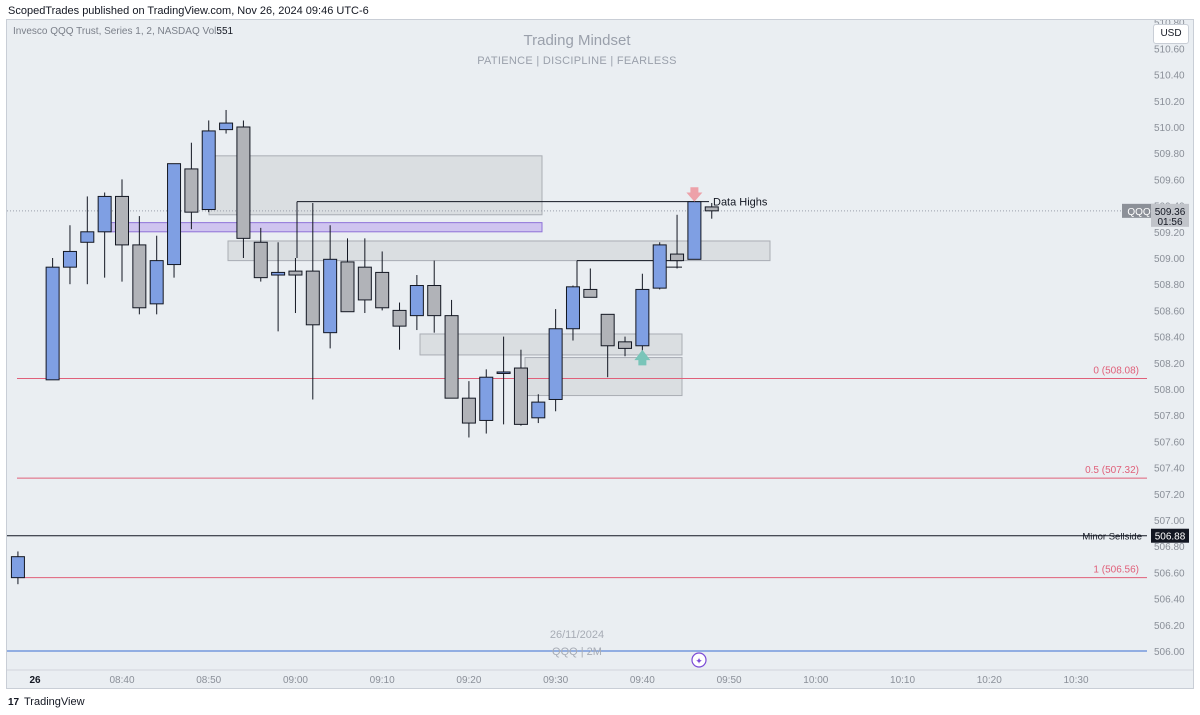  I want to click on volume-value: 551, so click(225, 31).